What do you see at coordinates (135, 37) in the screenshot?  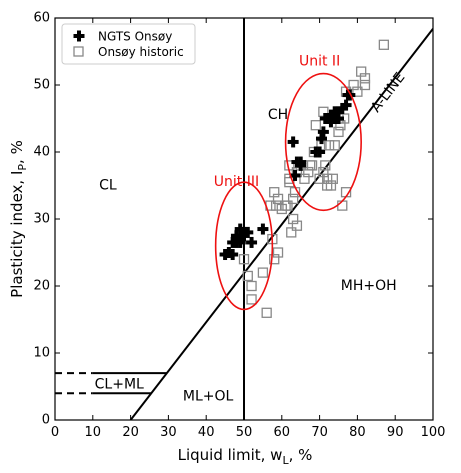 I see `legend-label-ngts: NGTS Onsøy` at bounding box center [135, 37].